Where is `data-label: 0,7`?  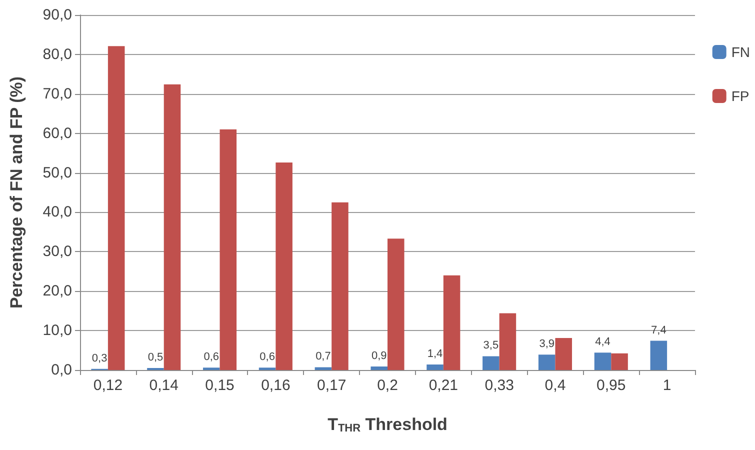 data-label: 0,7 is located at coordinates (323, 356).